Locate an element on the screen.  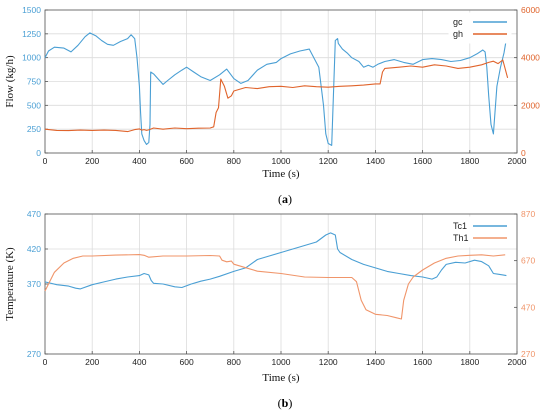
legend-label-gc: gc is located at coordinates (458, 22).